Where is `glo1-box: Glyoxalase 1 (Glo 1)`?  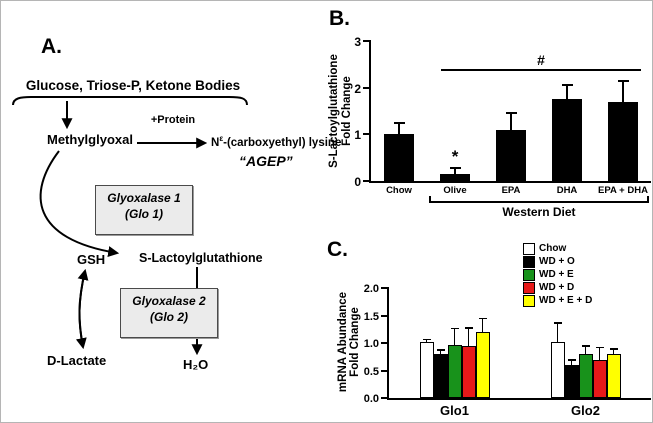
glo1-box: Glyoxalase 1 (Glo 1) is located at coordinates (144, 210).